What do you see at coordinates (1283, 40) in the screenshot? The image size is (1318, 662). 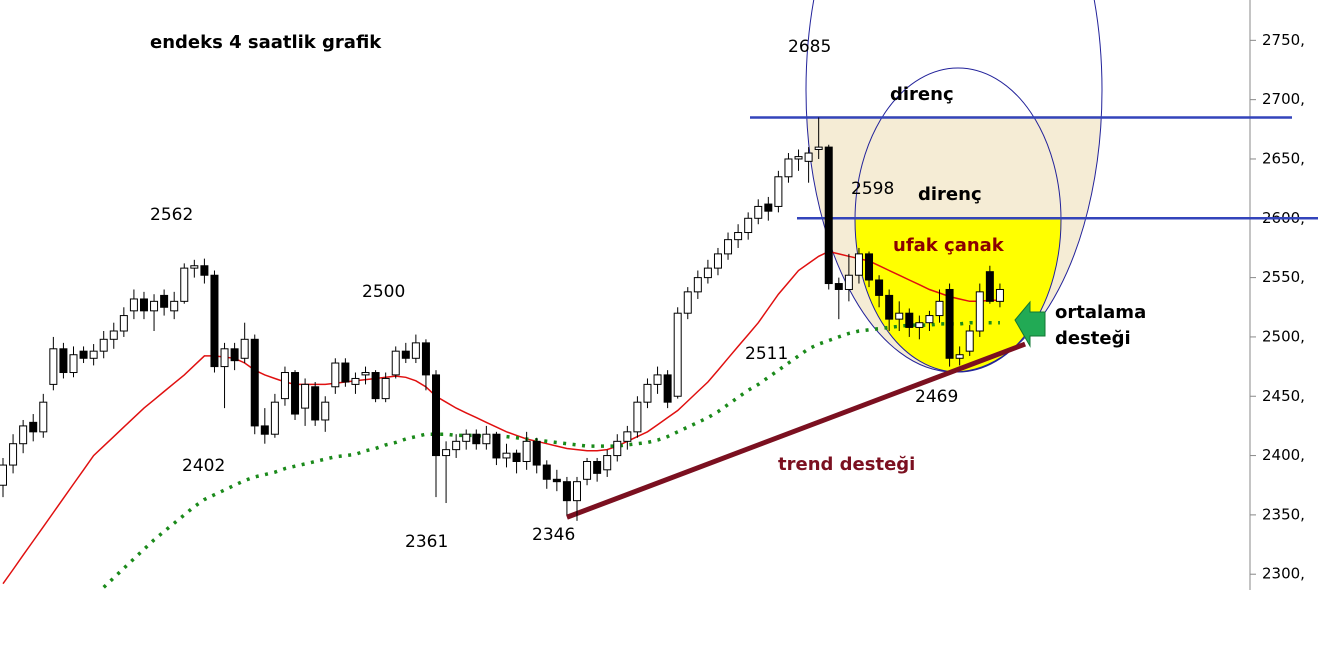 I see `y-tick-label: 2750,` at bounding box center [1283, 40].